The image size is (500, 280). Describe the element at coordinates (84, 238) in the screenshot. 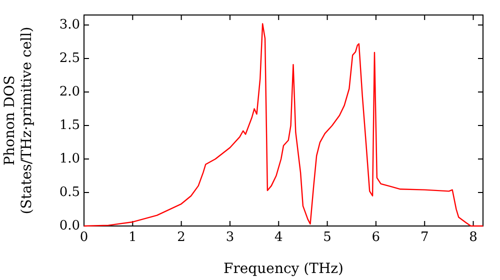

I see `x-tick-label: 0` at that location.